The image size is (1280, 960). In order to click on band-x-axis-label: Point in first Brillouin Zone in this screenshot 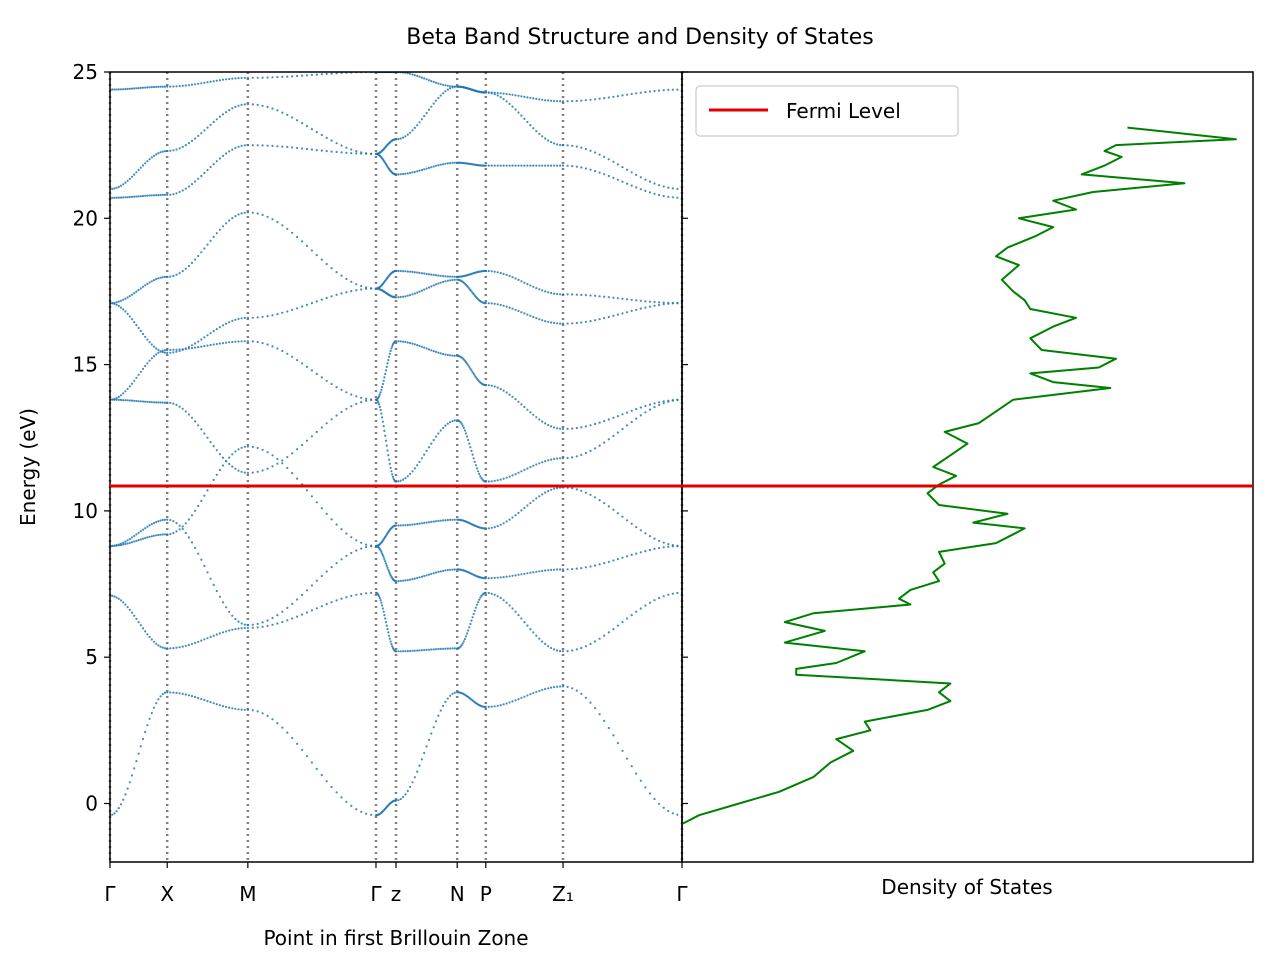, I will do `click(395, 938)`.